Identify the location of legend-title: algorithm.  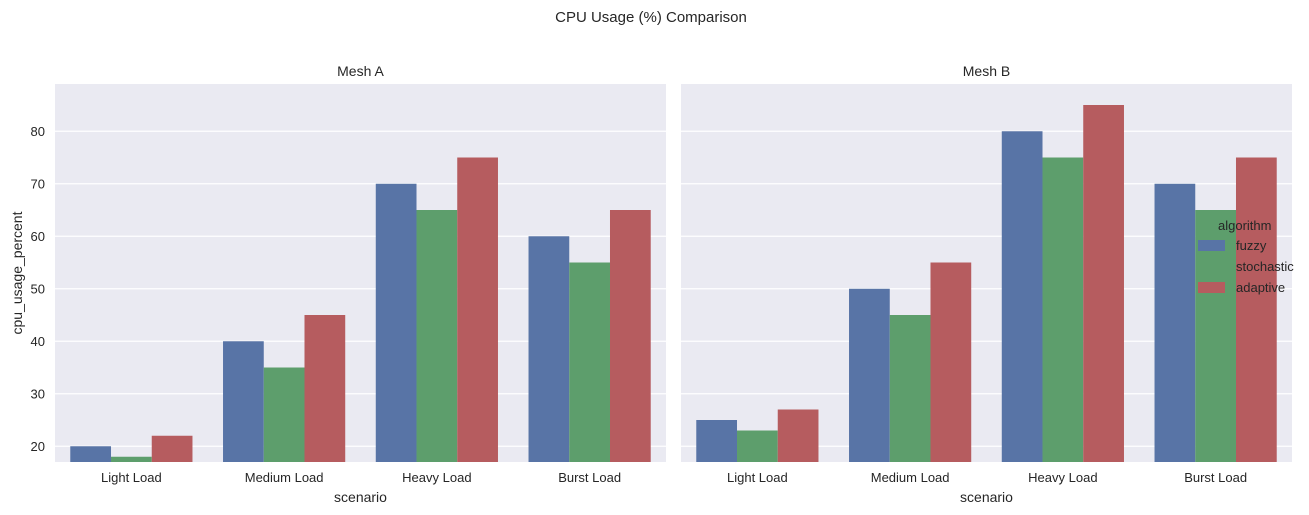
(1244, 225).